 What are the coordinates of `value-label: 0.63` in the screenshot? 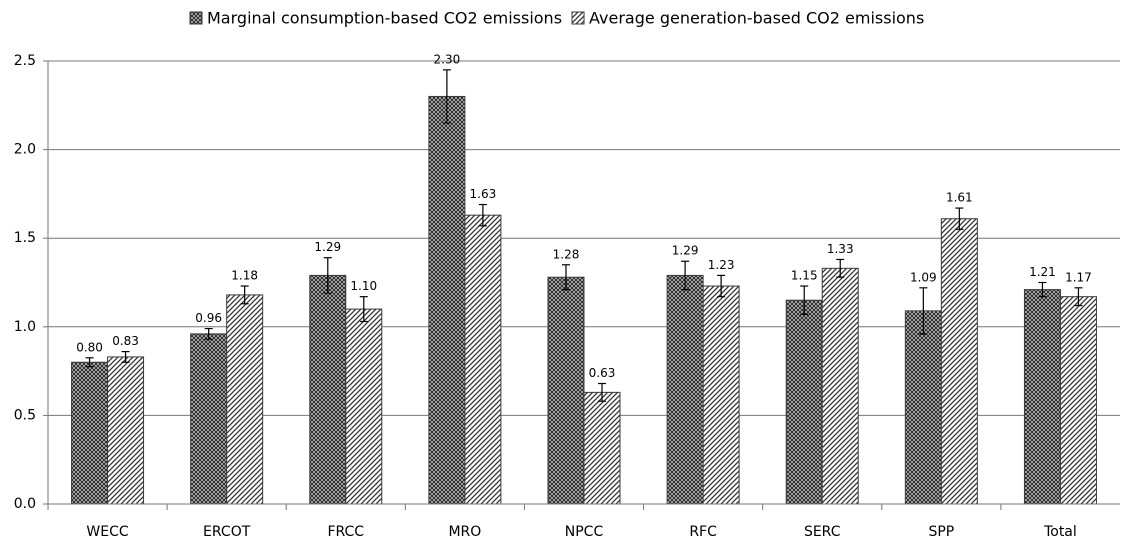 It's located at (602, 373).